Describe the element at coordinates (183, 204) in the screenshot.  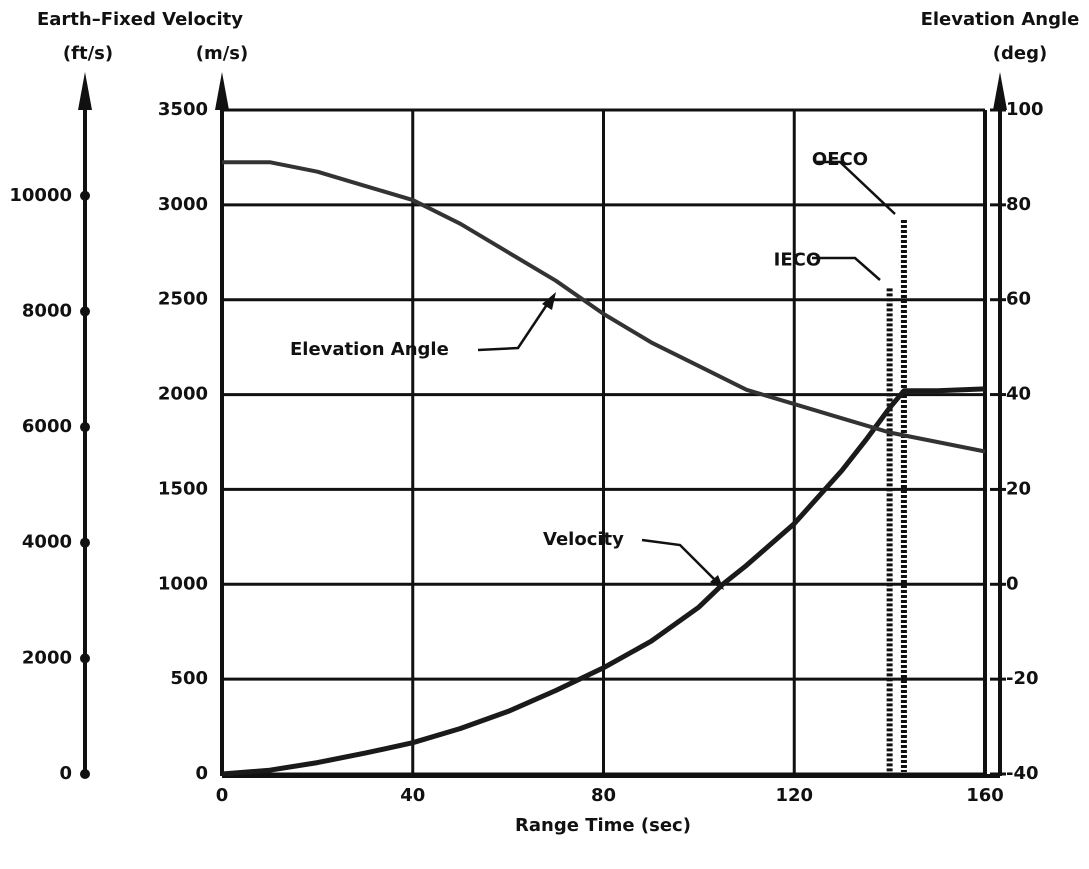
I see `y-tick-label: 3000` at that location.